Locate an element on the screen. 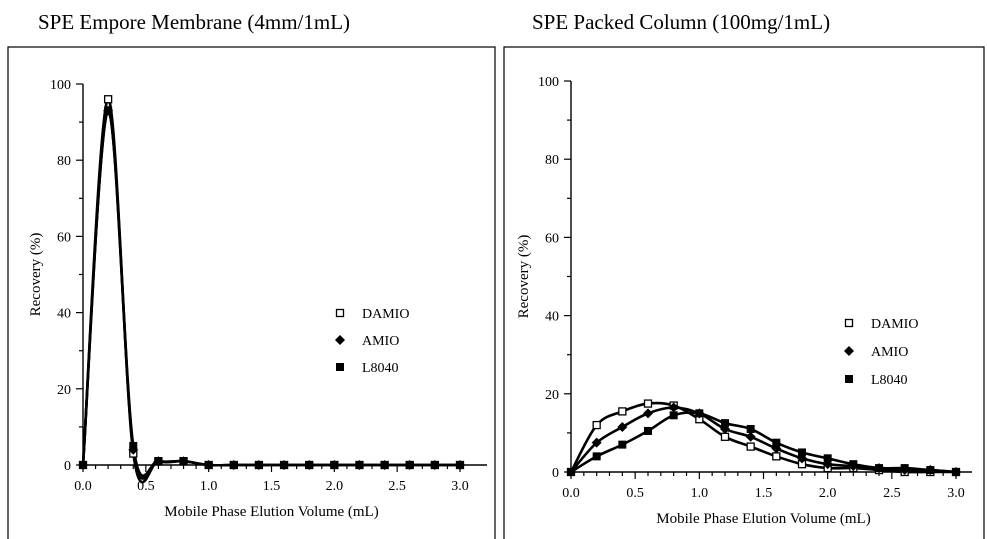 This screenshot has height=539, width=987. series-line-l8040 is located at coordinates (763, 442).